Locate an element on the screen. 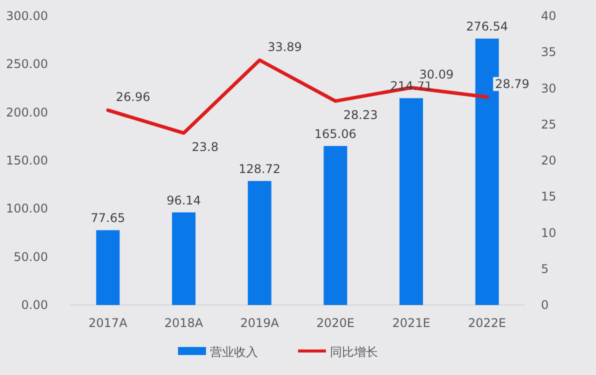 The height and width of the screenshot is (375, 596). data-label: 28.79 is located at coordinates (512, 83).